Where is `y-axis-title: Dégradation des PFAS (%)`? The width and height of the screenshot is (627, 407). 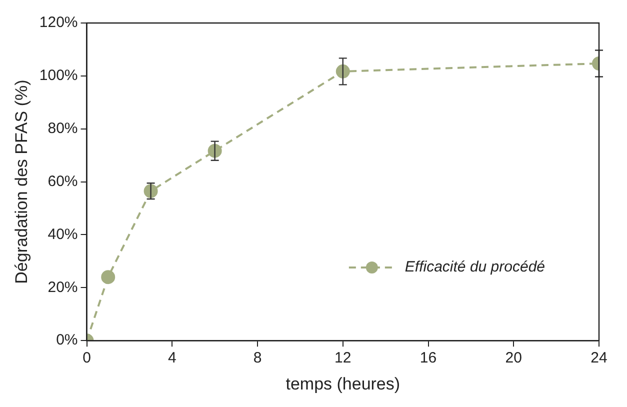 y-axis-title: Dégradation des PFAS (%) is located at coordinates (21, 182).